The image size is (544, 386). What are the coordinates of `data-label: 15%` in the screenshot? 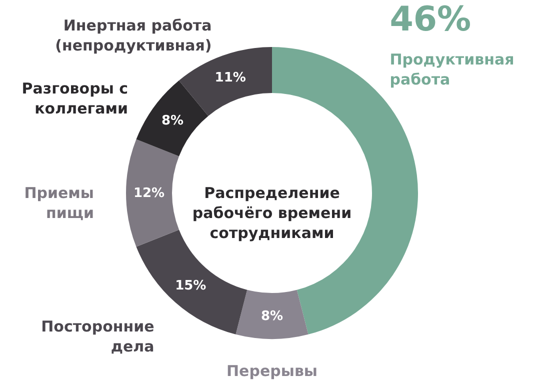 It's located at (190, 286).